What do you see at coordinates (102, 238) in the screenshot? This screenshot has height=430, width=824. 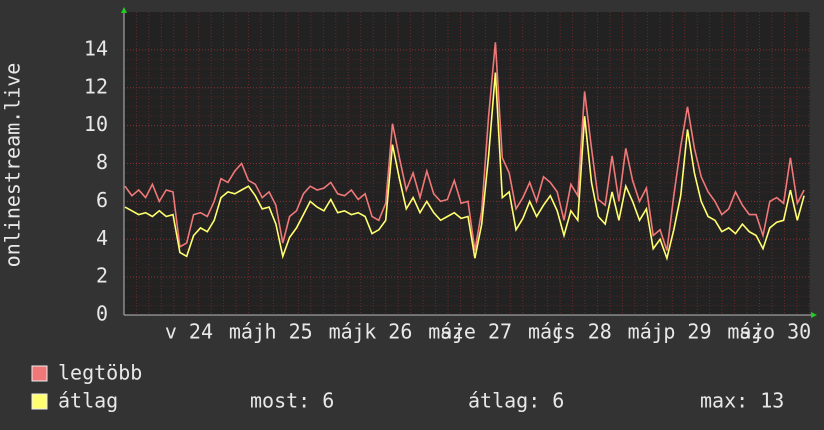 I see `y-tick-label: 4` at bounding box center [102, 238].